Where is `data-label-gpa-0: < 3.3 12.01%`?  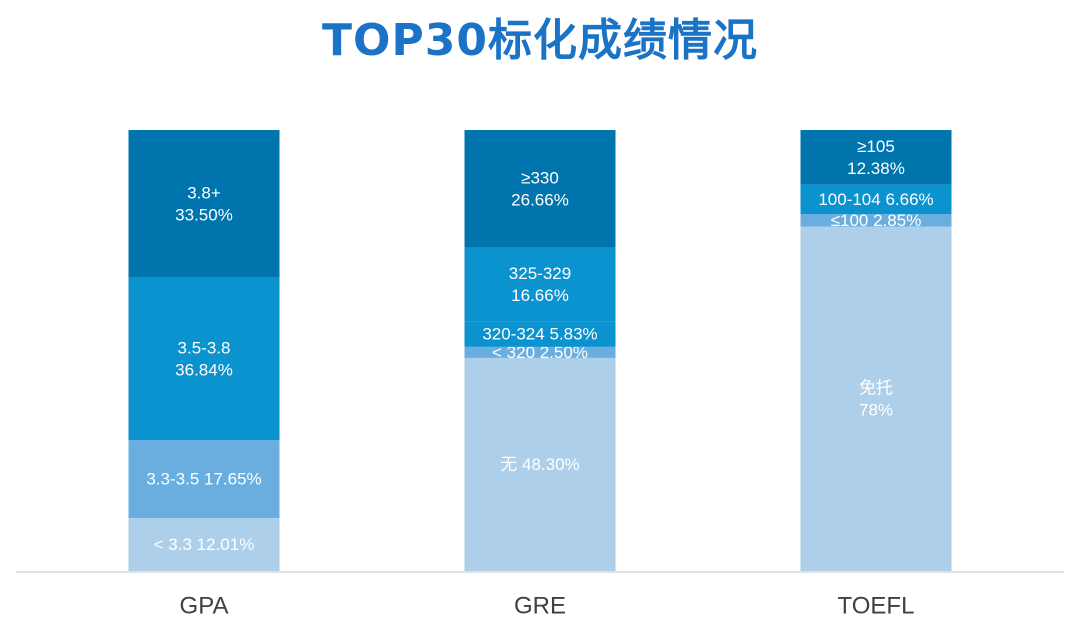 data-label-gpa-0: < 3.3 12.01% is located at coordinates (204, 544).